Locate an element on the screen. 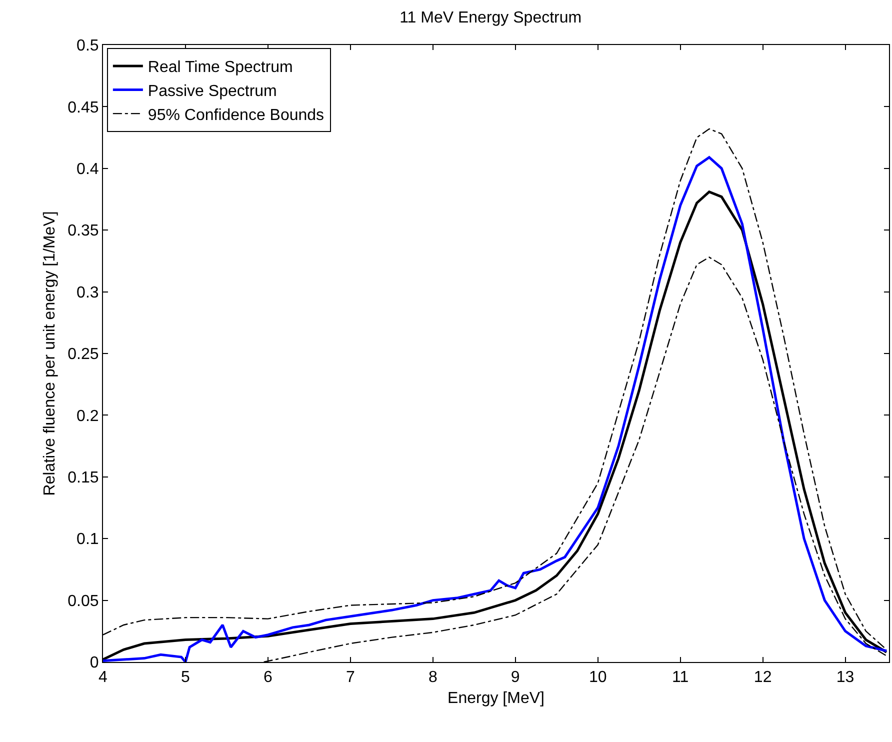 The width and height of the screenshot is (892, 742). y-tick-label: 0.05 is located at coordinates (83, 601).